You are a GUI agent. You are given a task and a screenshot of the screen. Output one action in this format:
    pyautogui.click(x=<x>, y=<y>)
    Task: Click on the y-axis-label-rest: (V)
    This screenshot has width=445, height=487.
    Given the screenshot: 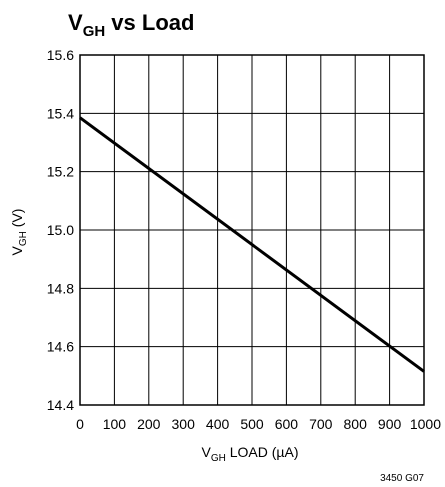 What is the action you would take?
    pyautogui.click(x=17, y=220)
    